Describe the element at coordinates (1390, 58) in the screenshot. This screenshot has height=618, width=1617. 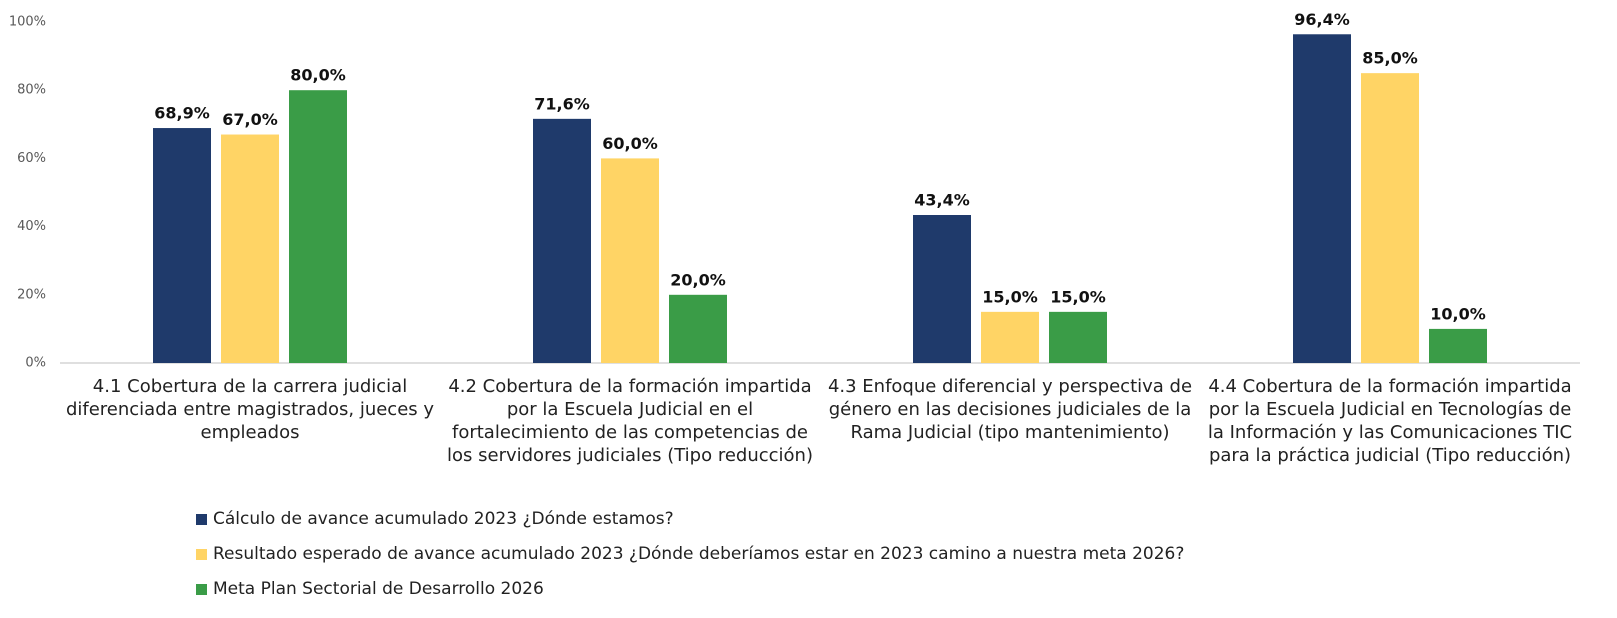
I see `value-label: 85,0%` at that location.